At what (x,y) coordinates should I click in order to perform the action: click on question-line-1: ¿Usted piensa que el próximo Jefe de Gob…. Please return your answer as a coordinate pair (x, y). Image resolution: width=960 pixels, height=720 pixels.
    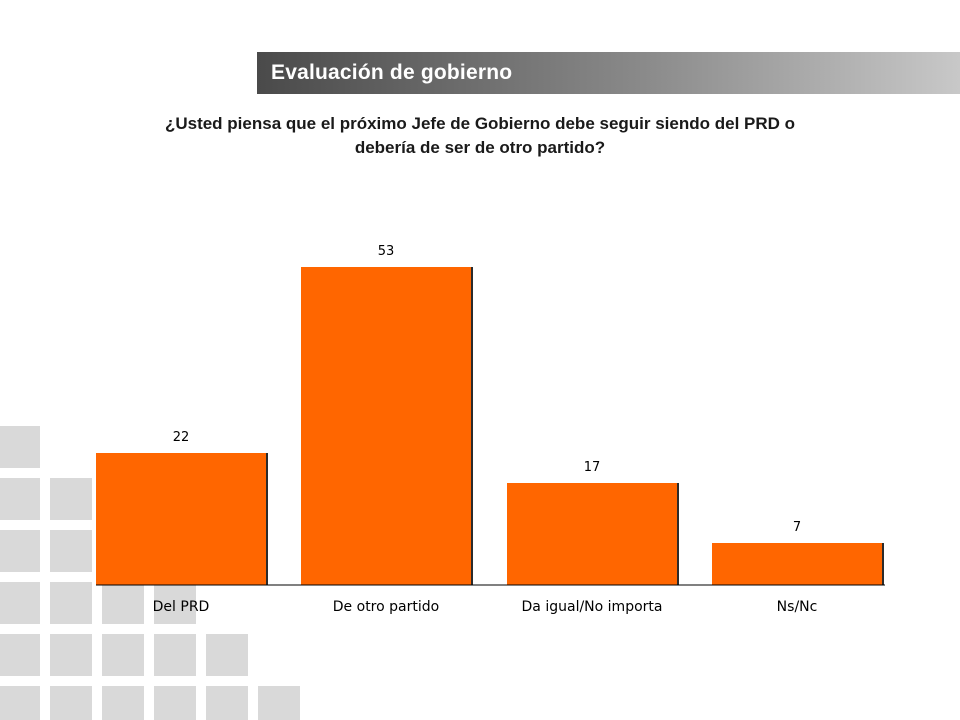
    Looking at the image, I should click on (480, 123).